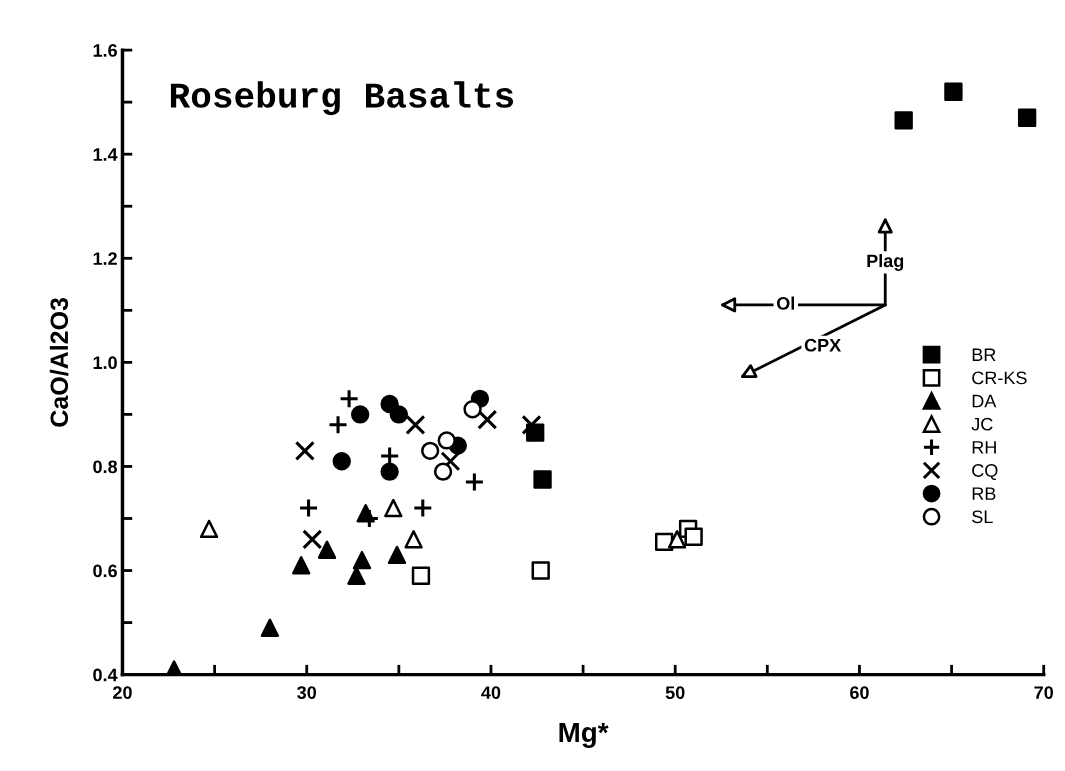 This screenshot has height=771, width=1065. I want to click on x-axis-title: Mg*, so click(584, 735).